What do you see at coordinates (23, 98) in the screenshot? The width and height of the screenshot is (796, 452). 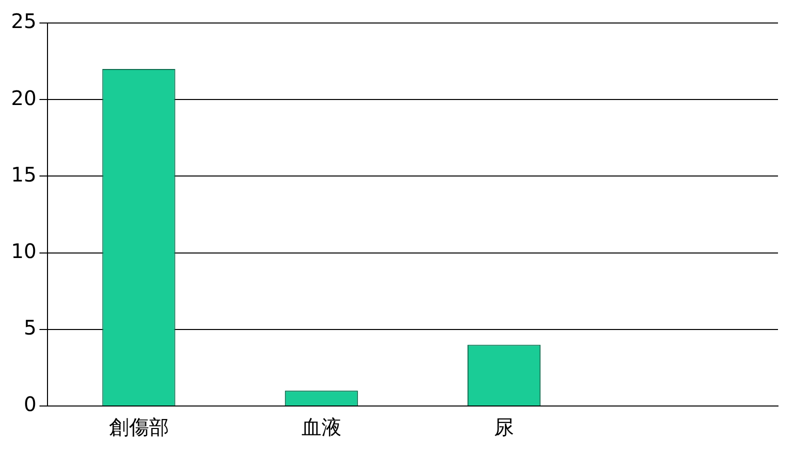 I see `y-tick-label: 20` at bounding box center [23, 98].